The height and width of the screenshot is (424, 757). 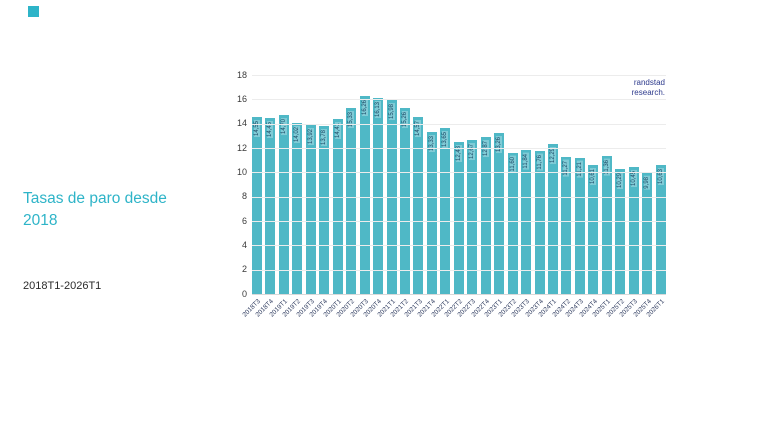 What do you see at coordinates (241, 147) in the screenshot?
I see `y-axis-tick-label: 12` at bounding box center [241, 147].